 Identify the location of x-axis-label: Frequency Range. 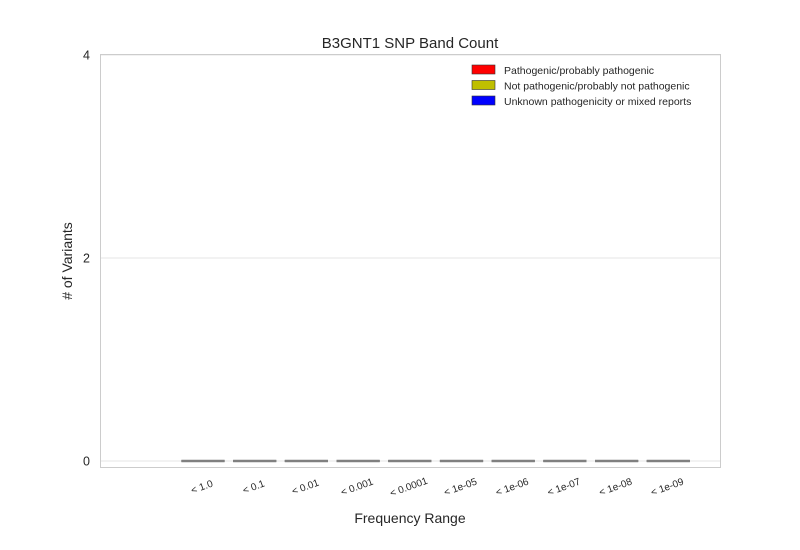
(410, 518).